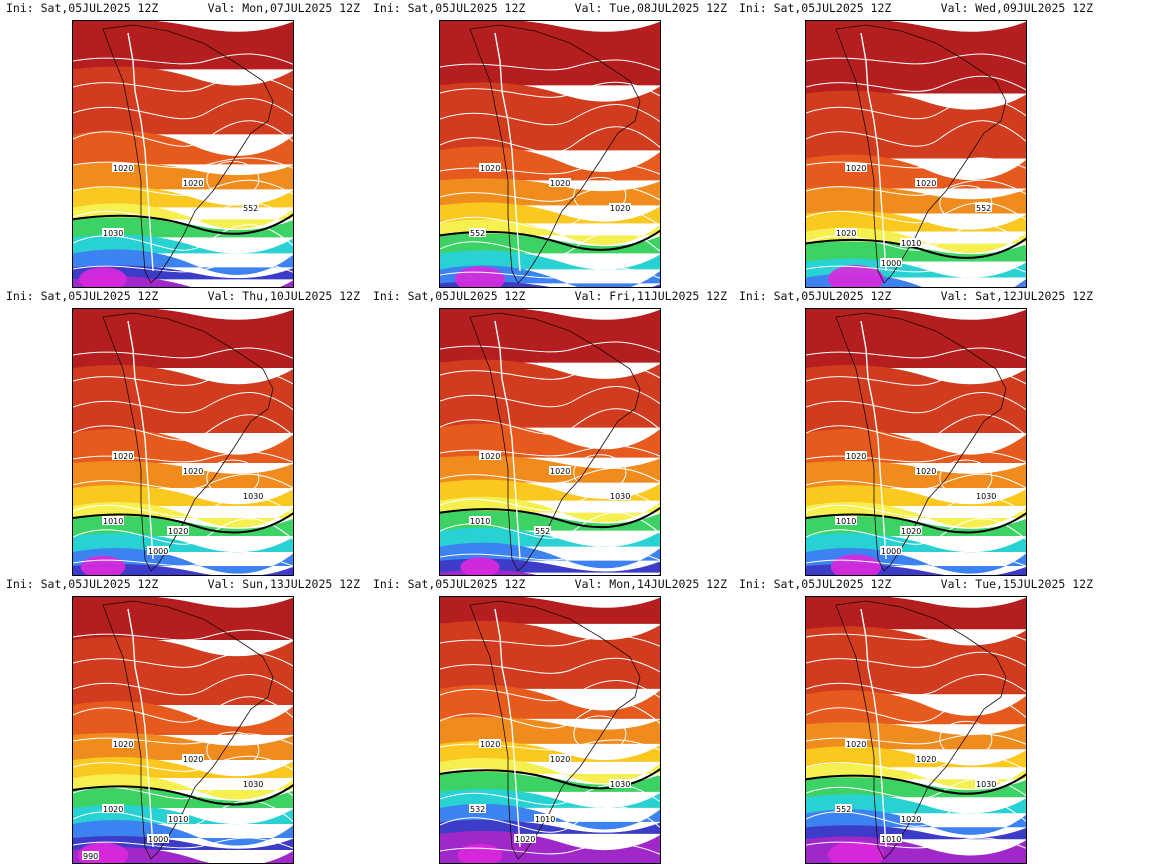 This screenshot has width=1152, height=864. I want to click on map-frame: 1020 1020 1030 532 1010 1020, so click(550, 730).